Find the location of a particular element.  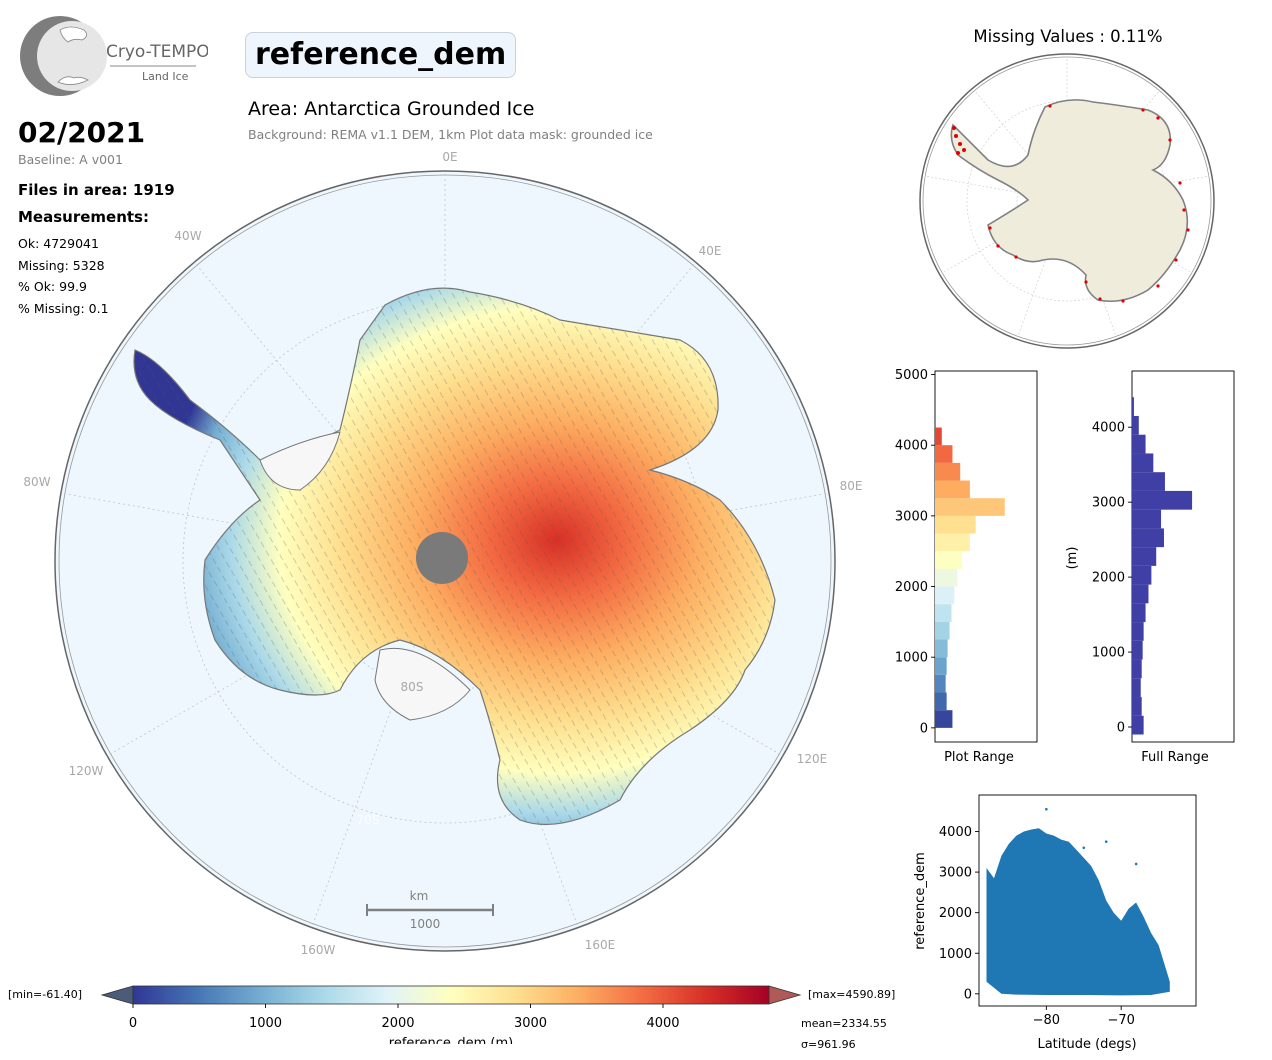

lon-label-40w: 40W is located at coordinates (187, 236).